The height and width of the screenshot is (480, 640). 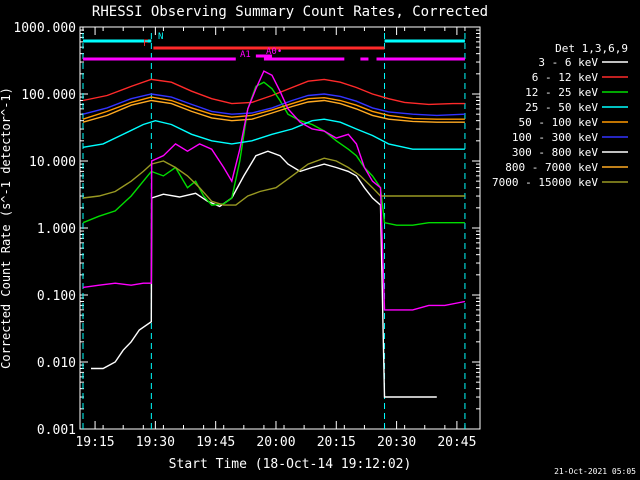 What do you see at coordinates (44, 28) in the screenshot?
I see `y-tick-label: 1000.000` at bounding box center [44, 28].